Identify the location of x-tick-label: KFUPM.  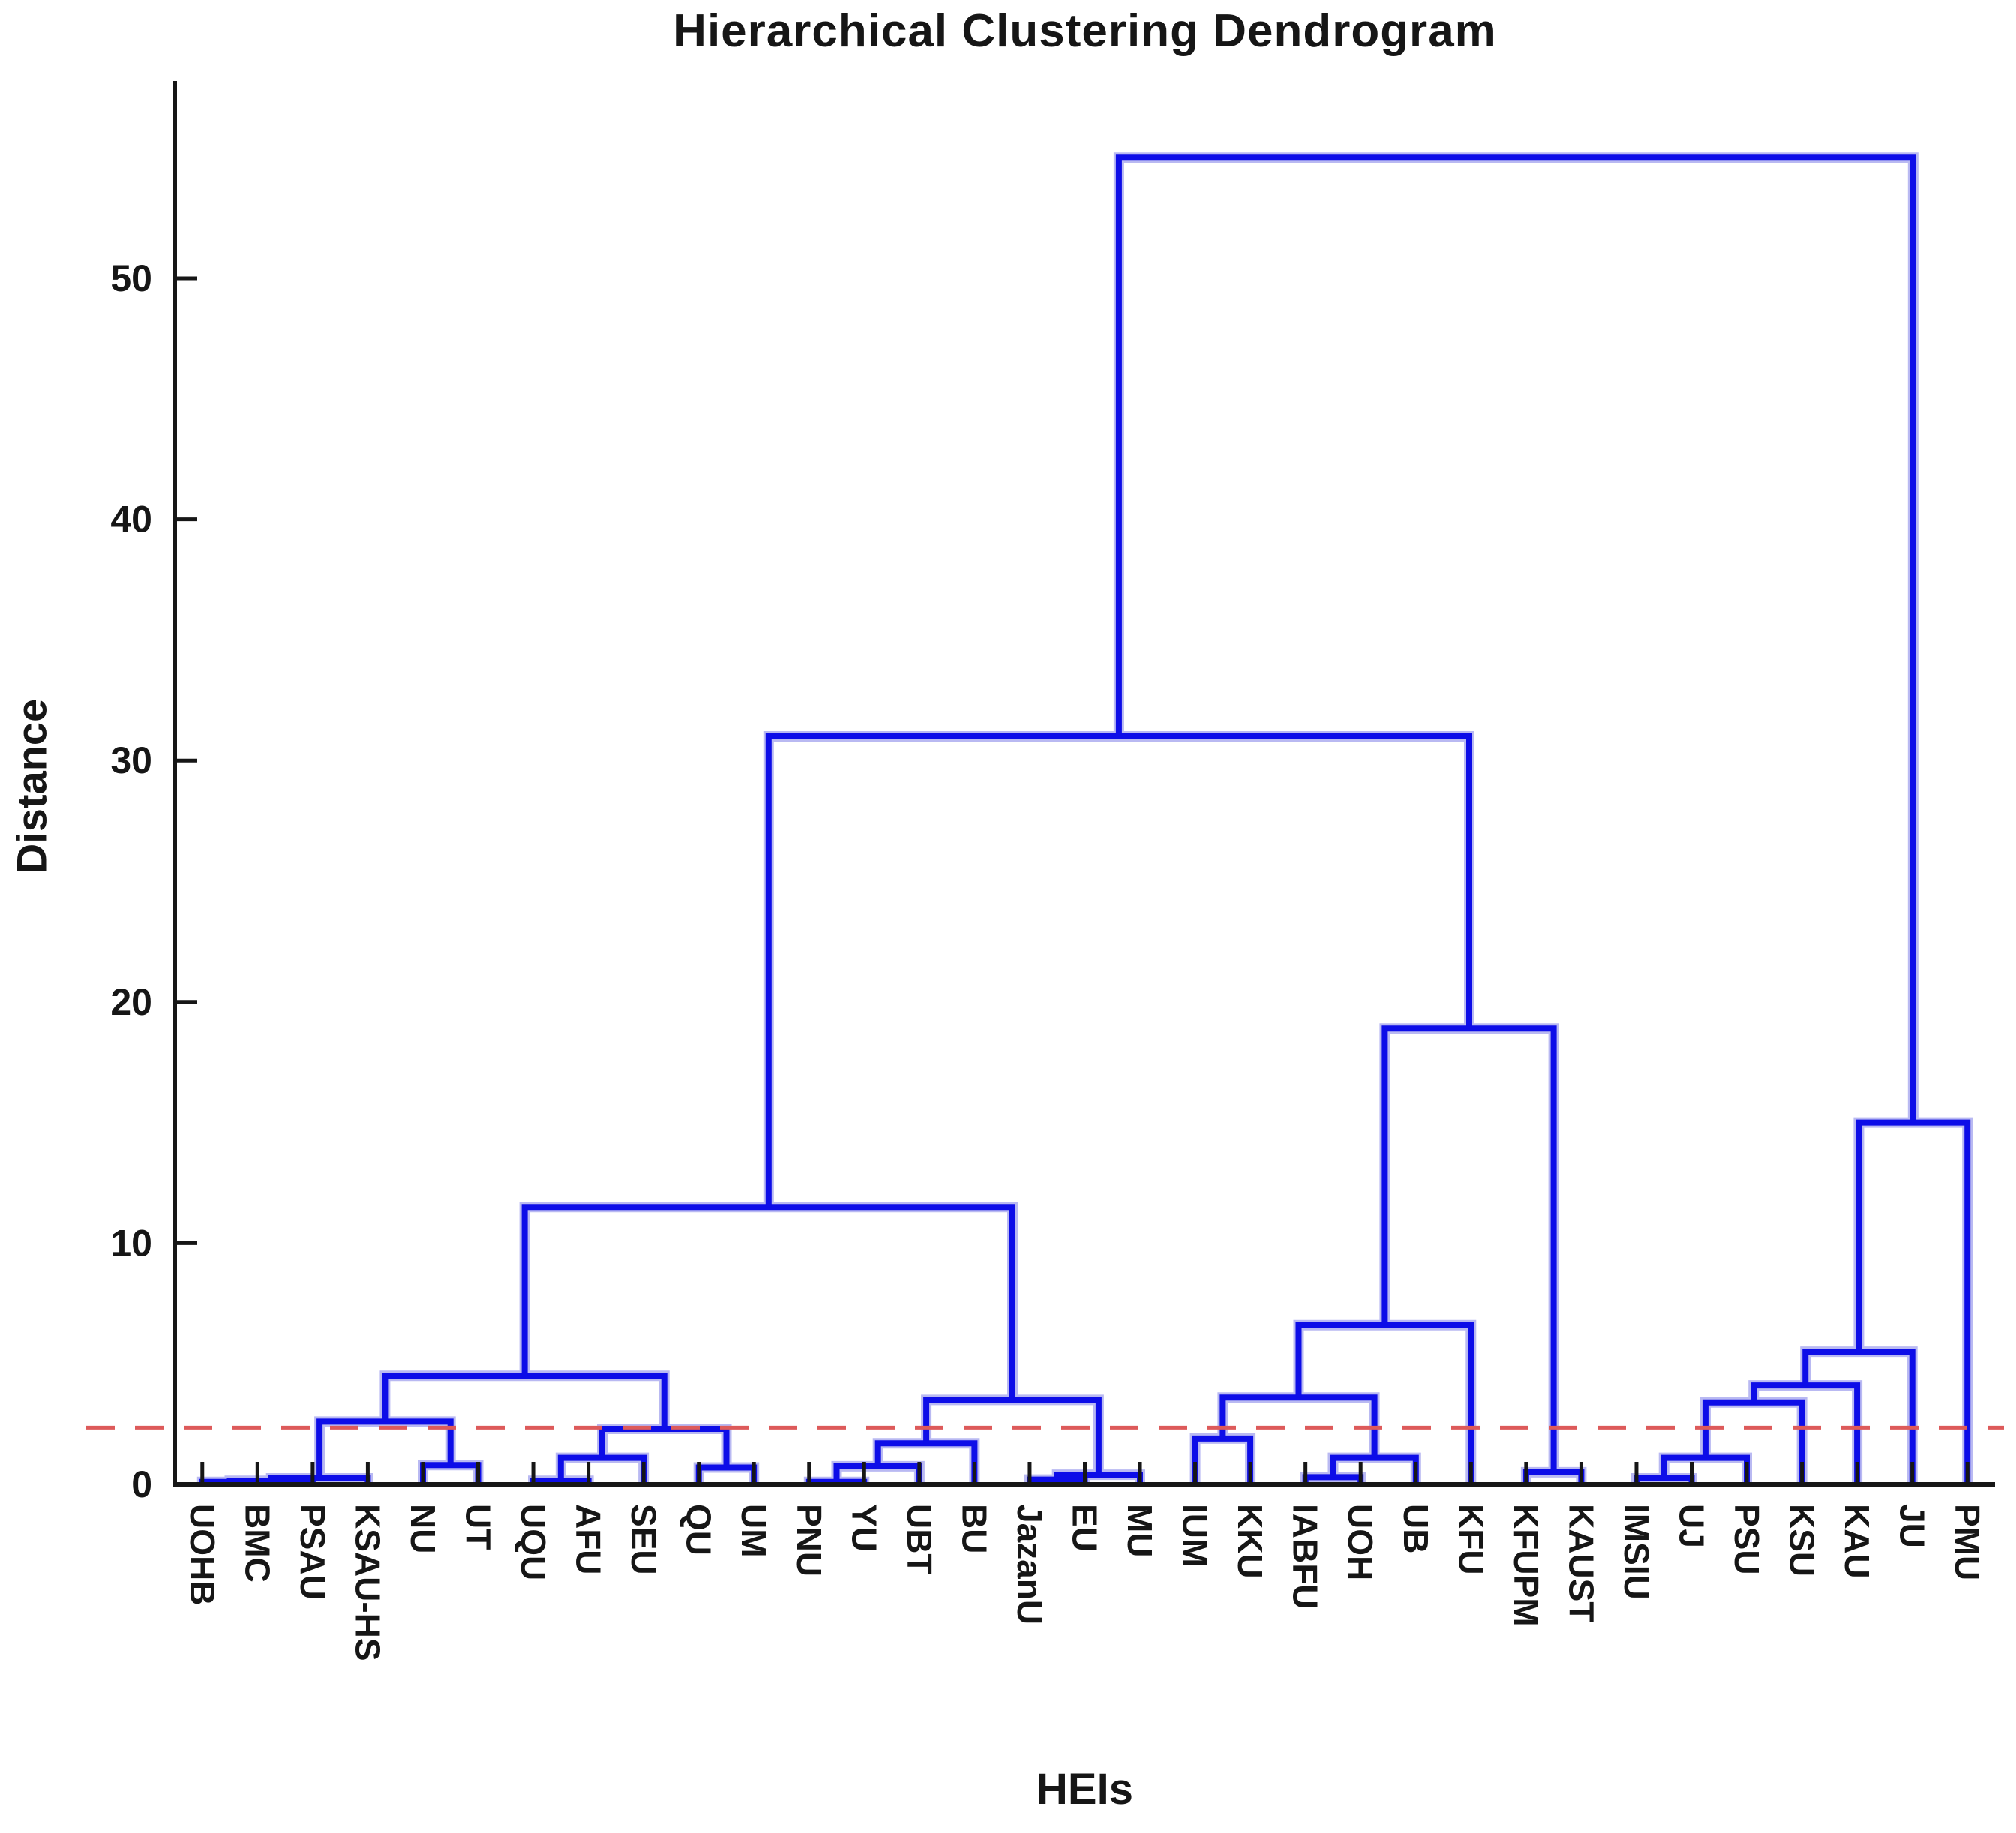
(1526, 1565).